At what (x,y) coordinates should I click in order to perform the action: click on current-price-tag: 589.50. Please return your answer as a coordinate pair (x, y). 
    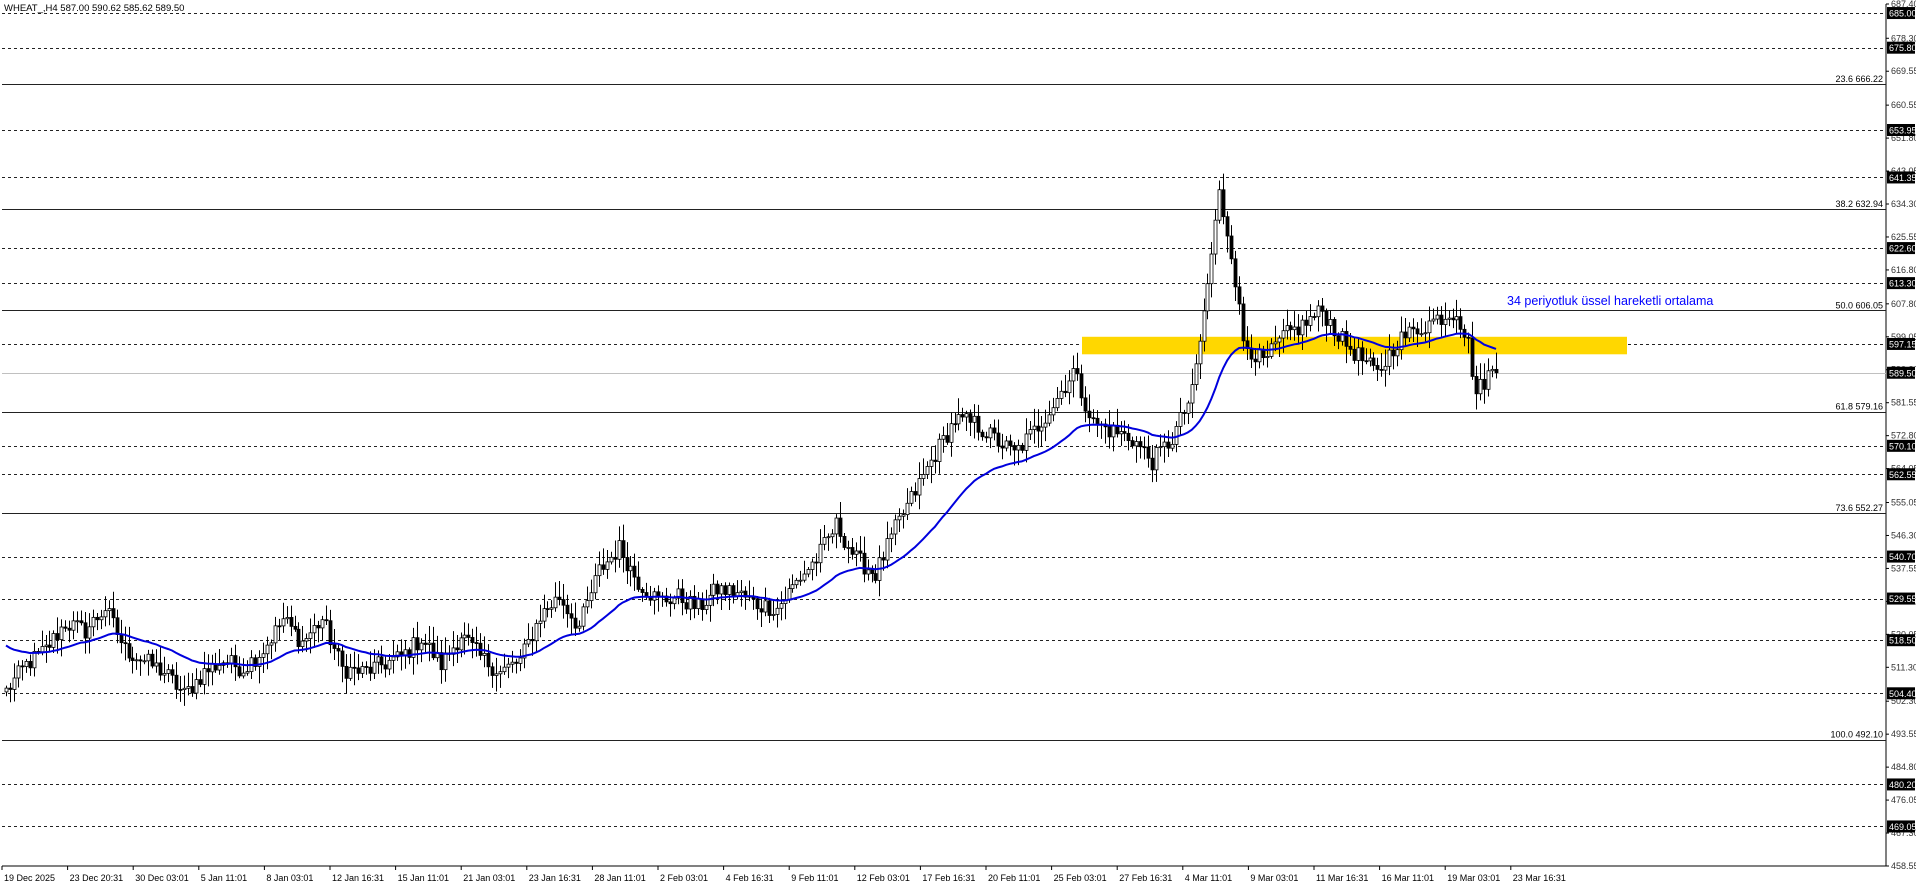
    Looking at the image, I should click on (1901, 372).